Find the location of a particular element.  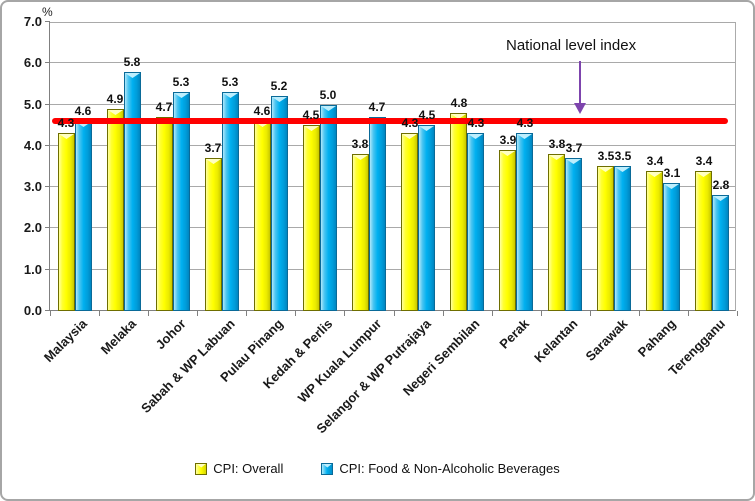

category-label: Pahang is located at coordinates (657, 338).